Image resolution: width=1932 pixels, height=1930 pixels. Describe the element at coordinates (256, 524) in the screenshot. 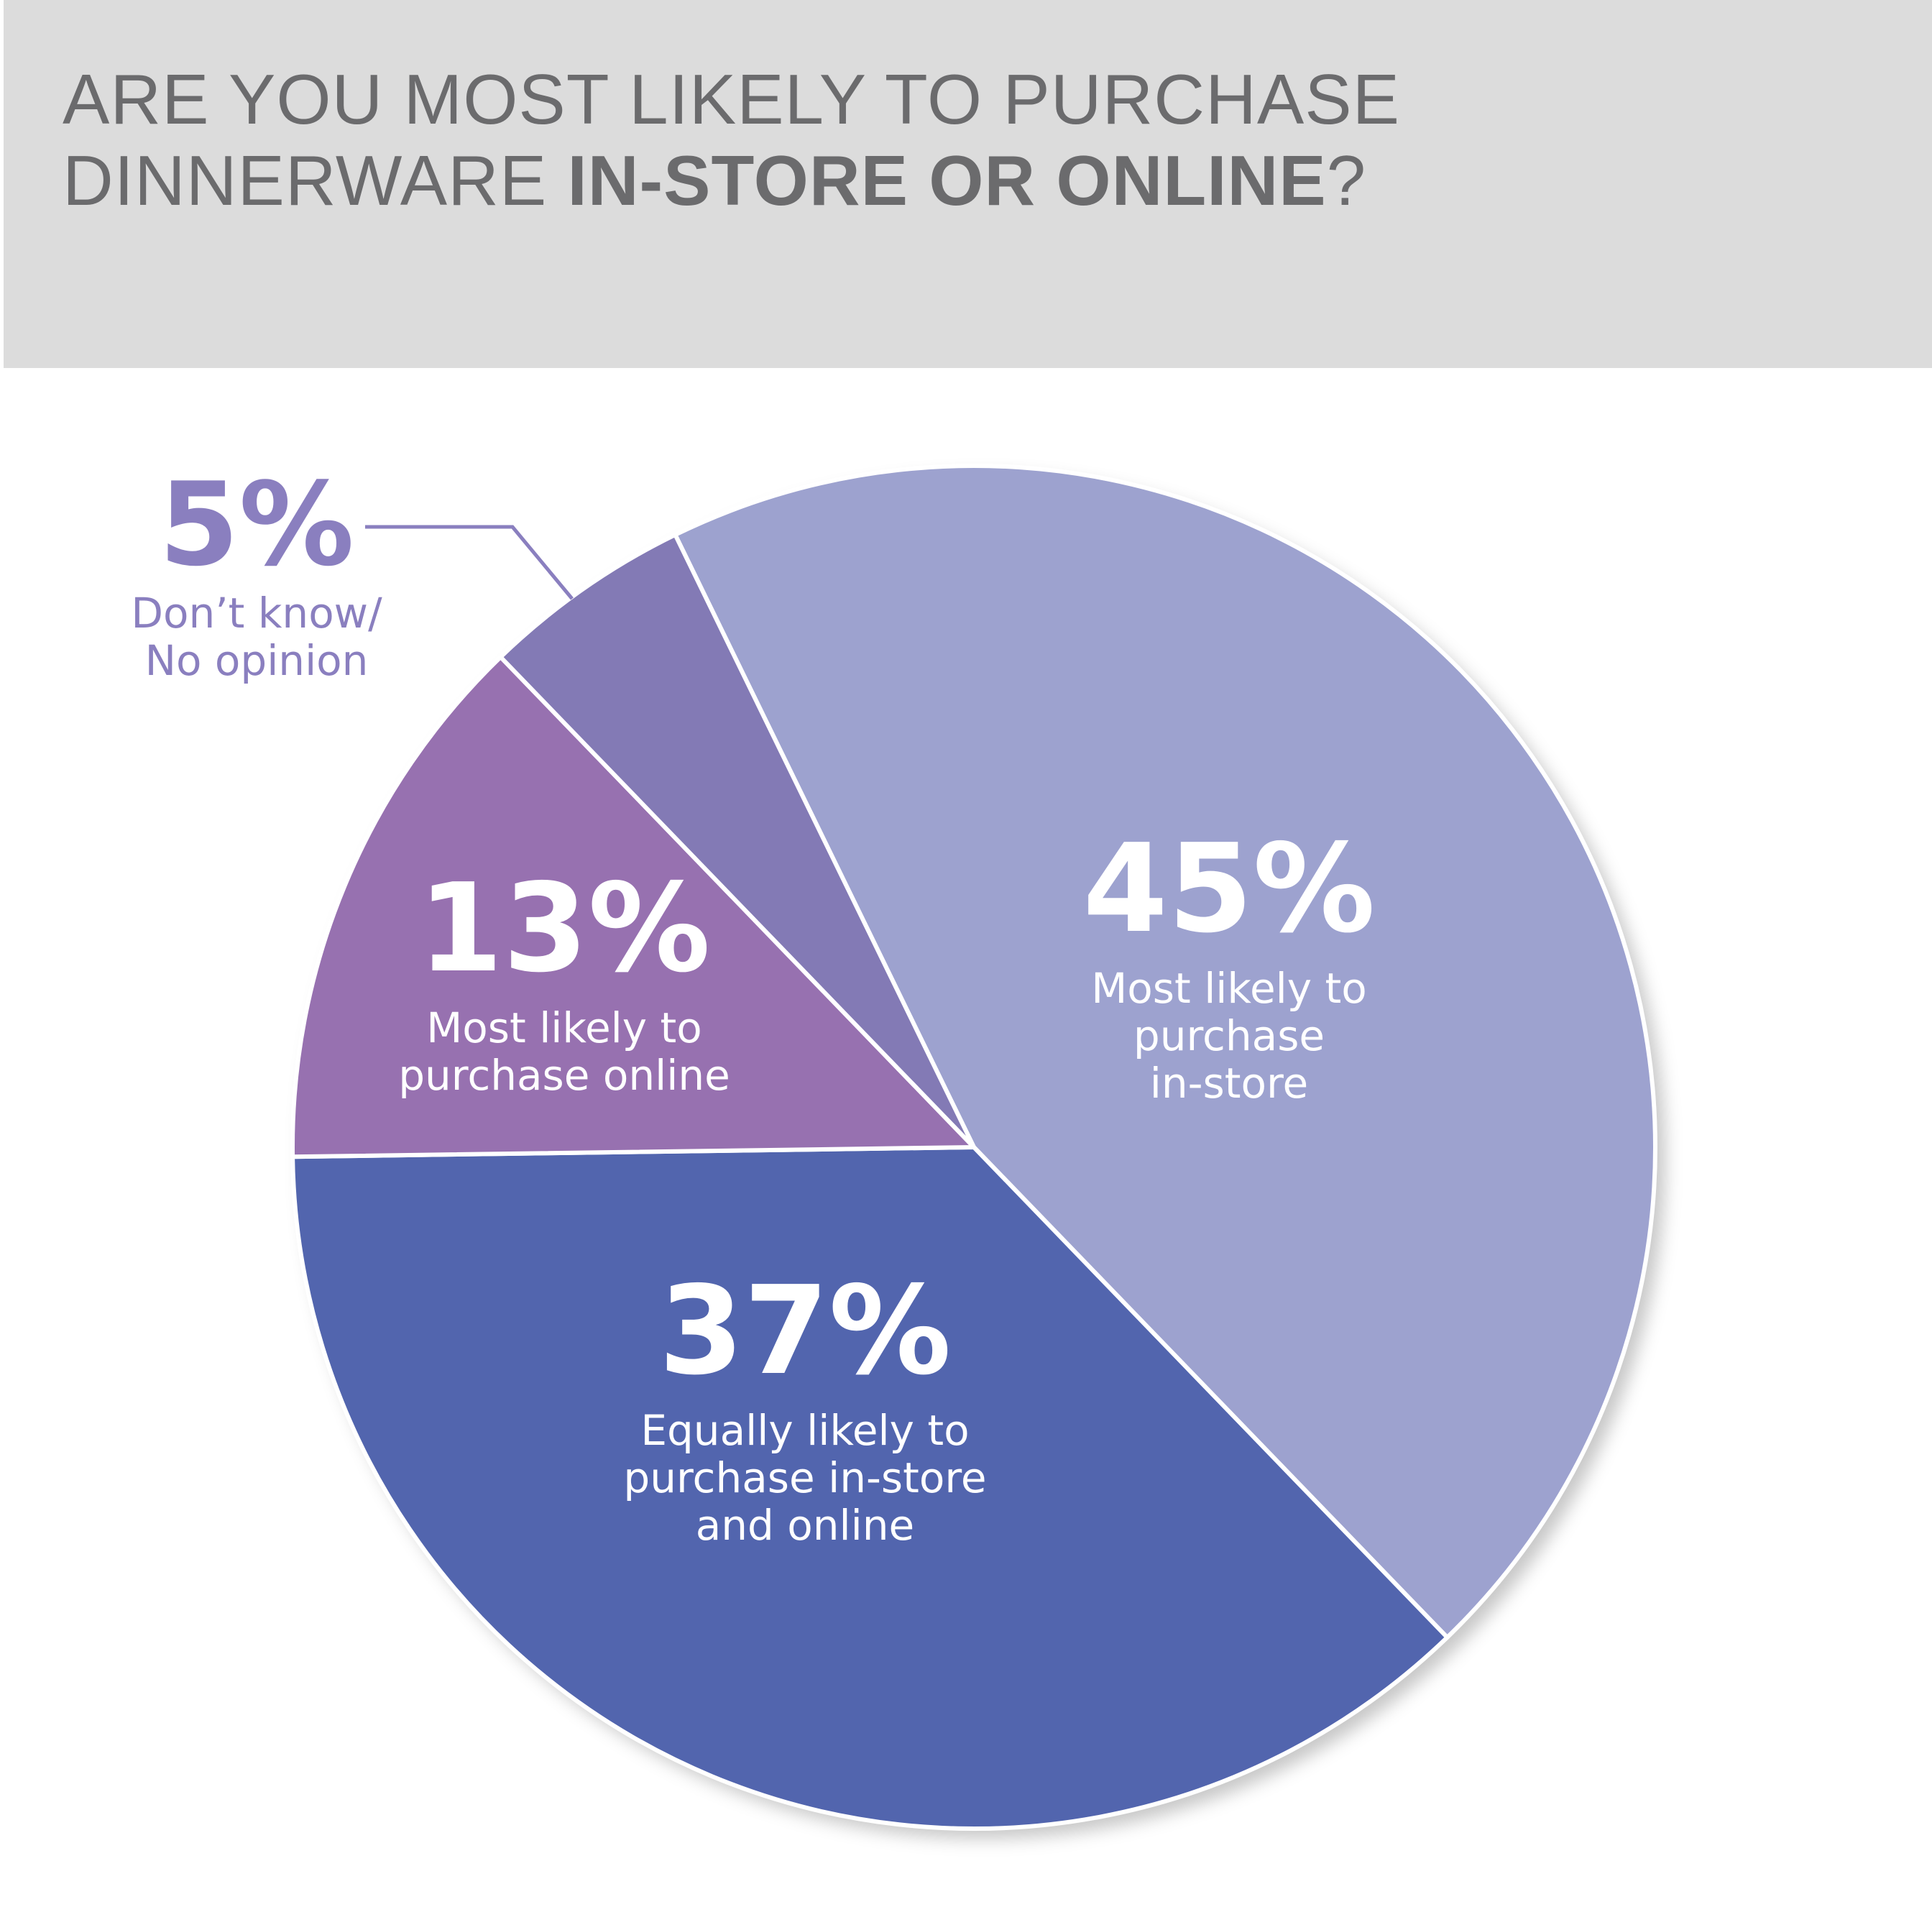

I see `slice-percent-label-5: 5%` at that location.